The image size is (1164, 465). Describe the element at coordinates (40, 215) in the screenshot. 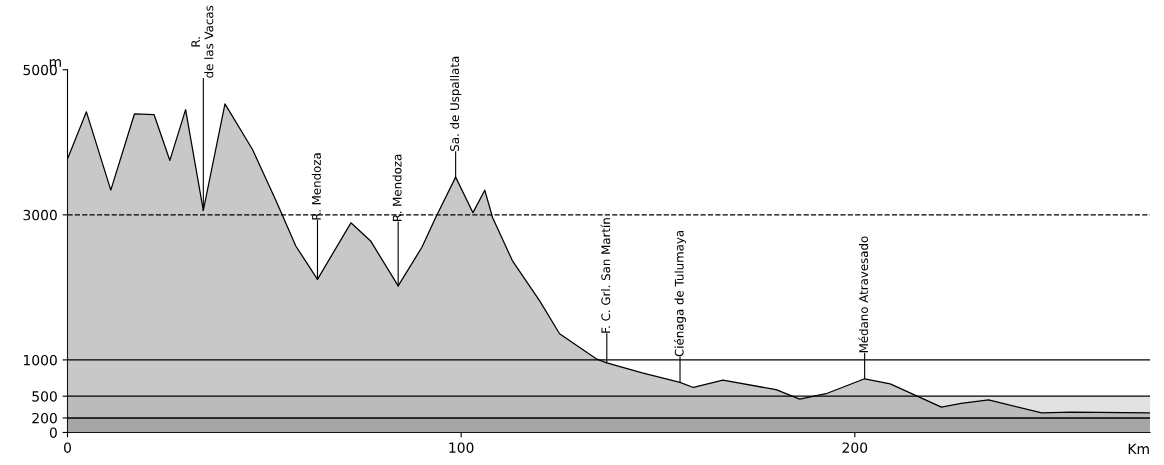

I see `y-tick-label: 3000` at that location.